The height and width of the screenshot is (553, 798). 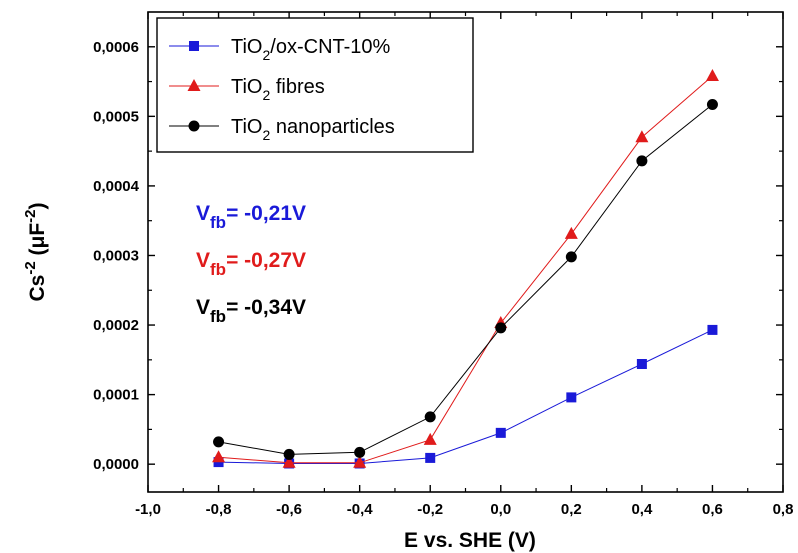 What do you see at coordinates (642, 509) in the screenshot?
I see `x-tick-label: 0,4` at bounding box center [642, 509].